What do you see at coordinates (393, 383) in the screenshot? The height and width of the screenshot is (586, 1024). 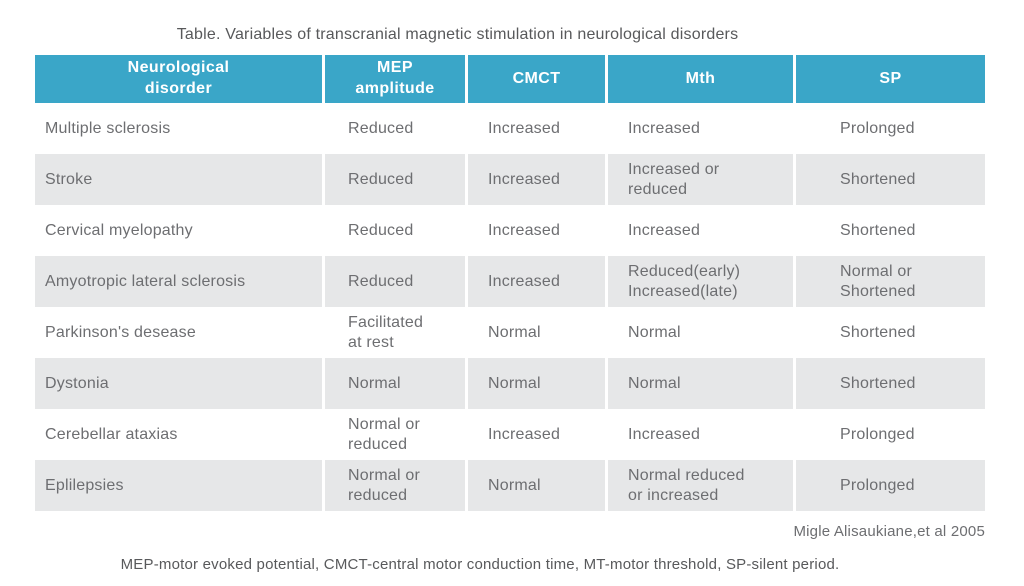 I see `cell-mep-amplitude: Normal` at bounding box center [393, 383].